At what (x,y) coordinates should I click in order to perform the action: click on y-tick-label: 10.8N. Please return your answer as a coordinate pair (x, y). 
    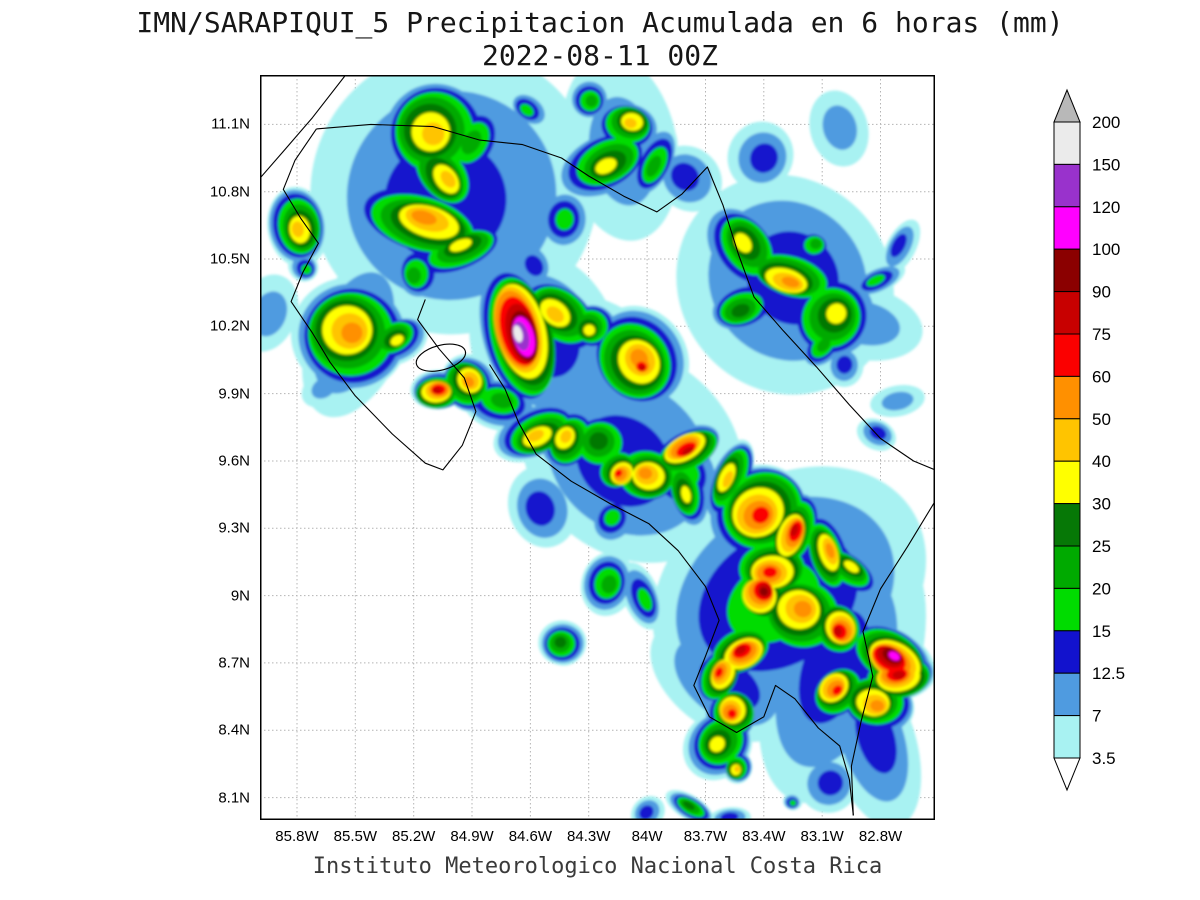
    Looking at the image, I should click on (229, 192).